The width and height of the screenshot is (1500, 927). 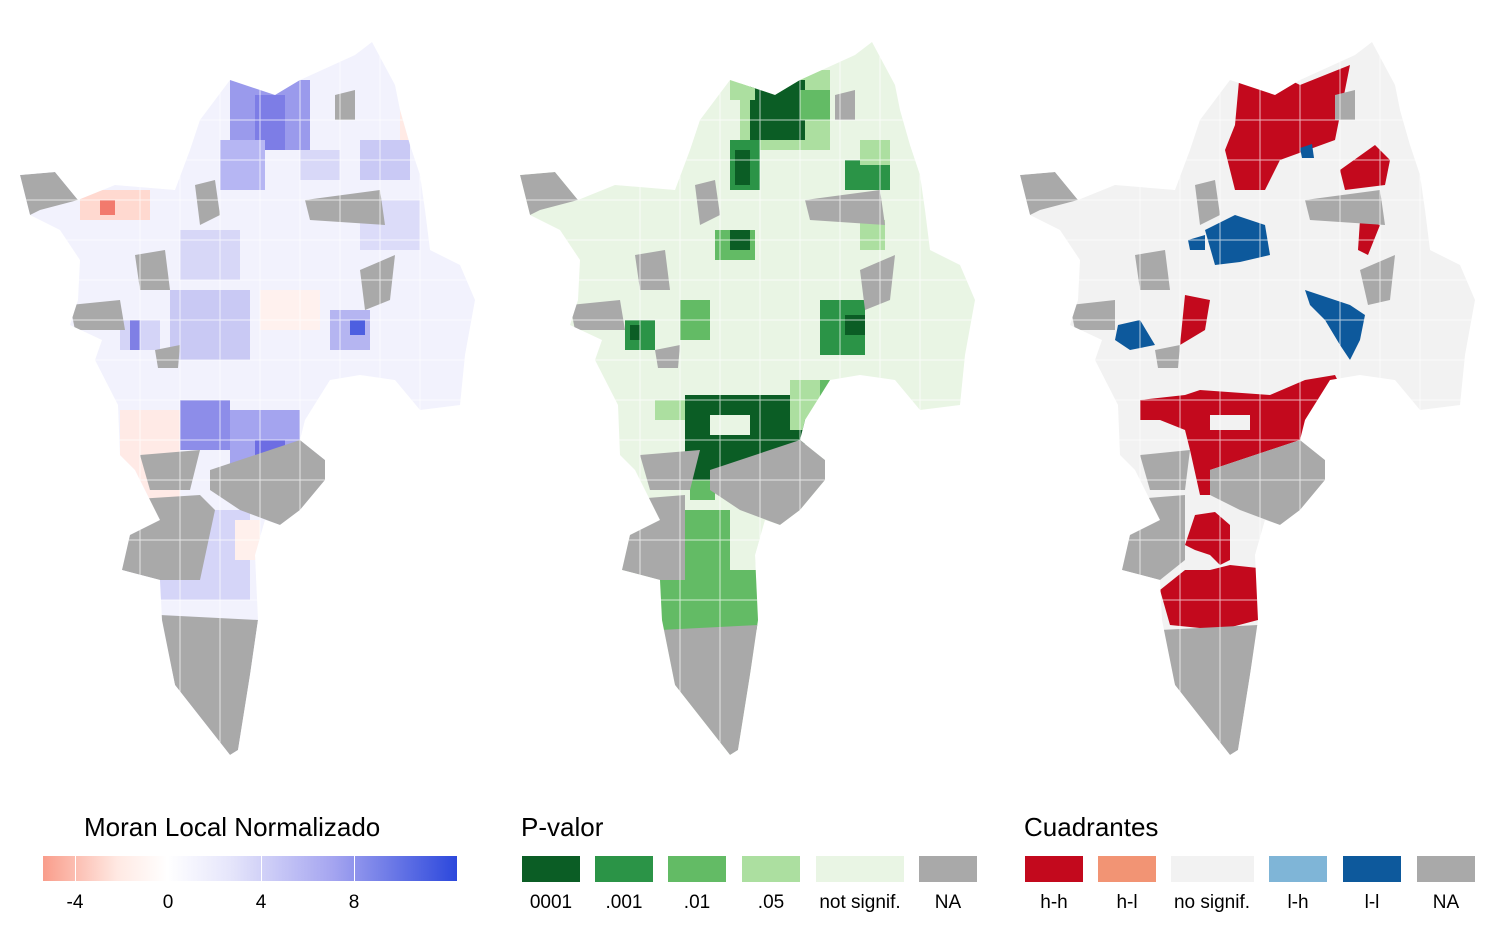 What do you see at coordinates (75, 902) in the screenshot?
I see `moran-tick-label: -4` at bounding box center [75, 902].